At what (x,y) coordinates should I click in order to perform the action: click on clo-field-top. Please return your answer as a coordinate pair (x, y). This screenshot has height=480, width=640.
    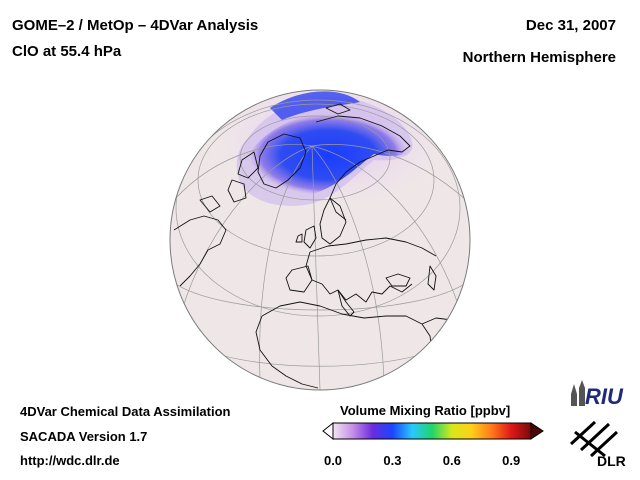
    Looking at the image, I should click on (315, 105).